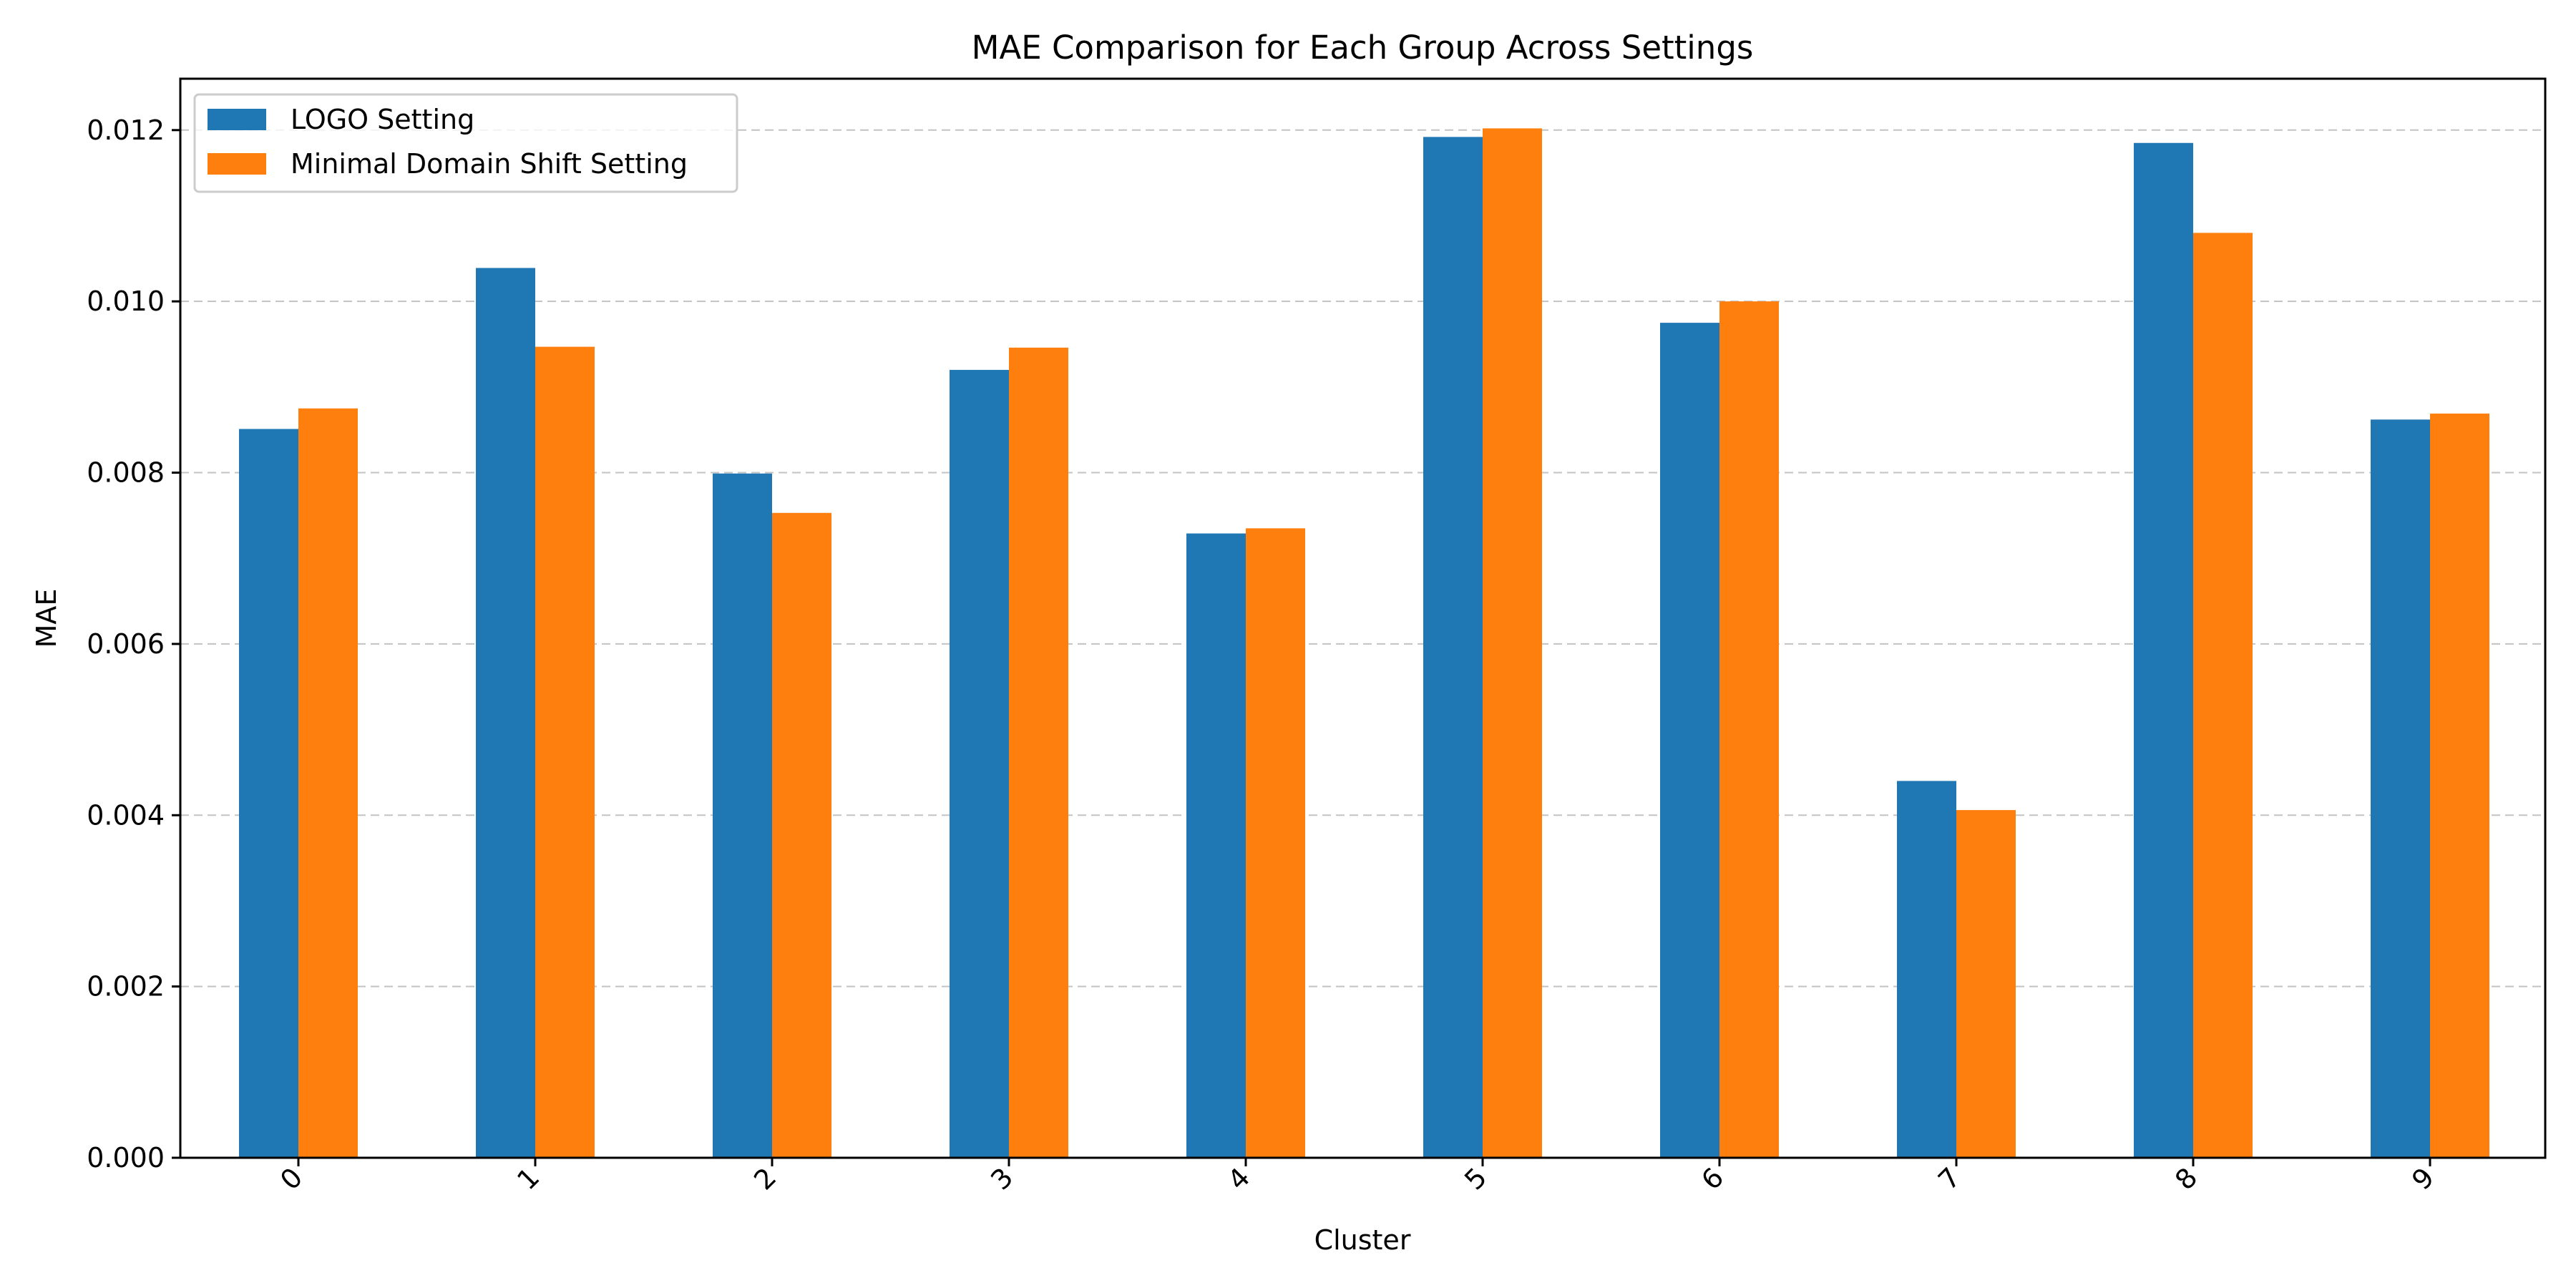 This screenshot has width=2576, height=1288. What do you see at coordinates (528, 1178) in the screenshot?
I see `x-tick-label: 1` at bounding box center [528, 1178].